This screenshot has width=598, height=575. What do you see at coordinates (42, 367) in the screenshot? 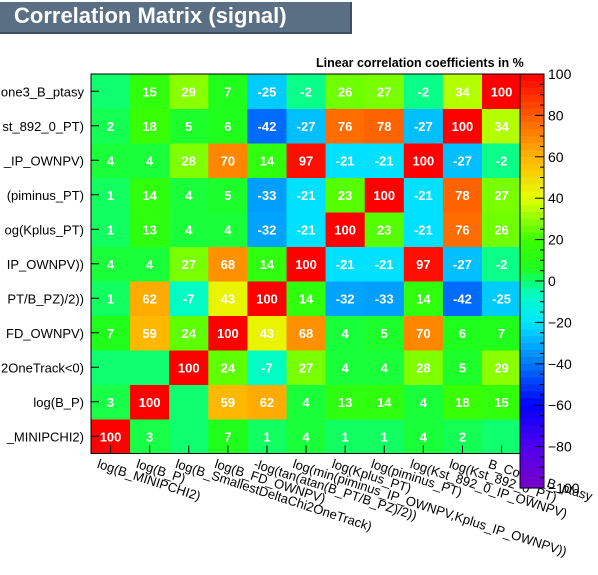
I see `y-tick-label: 2OneTrack<0)` at bounding box center [42, 367].